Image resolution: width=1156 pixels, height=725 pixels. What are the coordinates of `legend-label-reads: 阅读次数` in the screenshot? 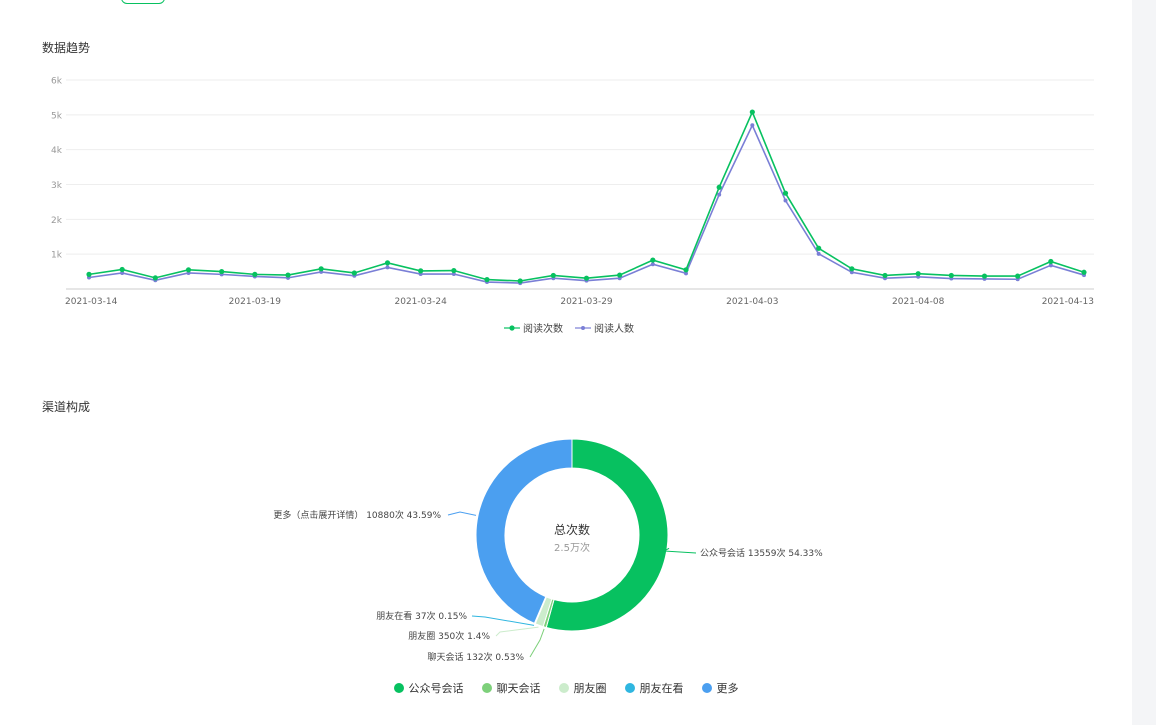 It's located at (543, 329).